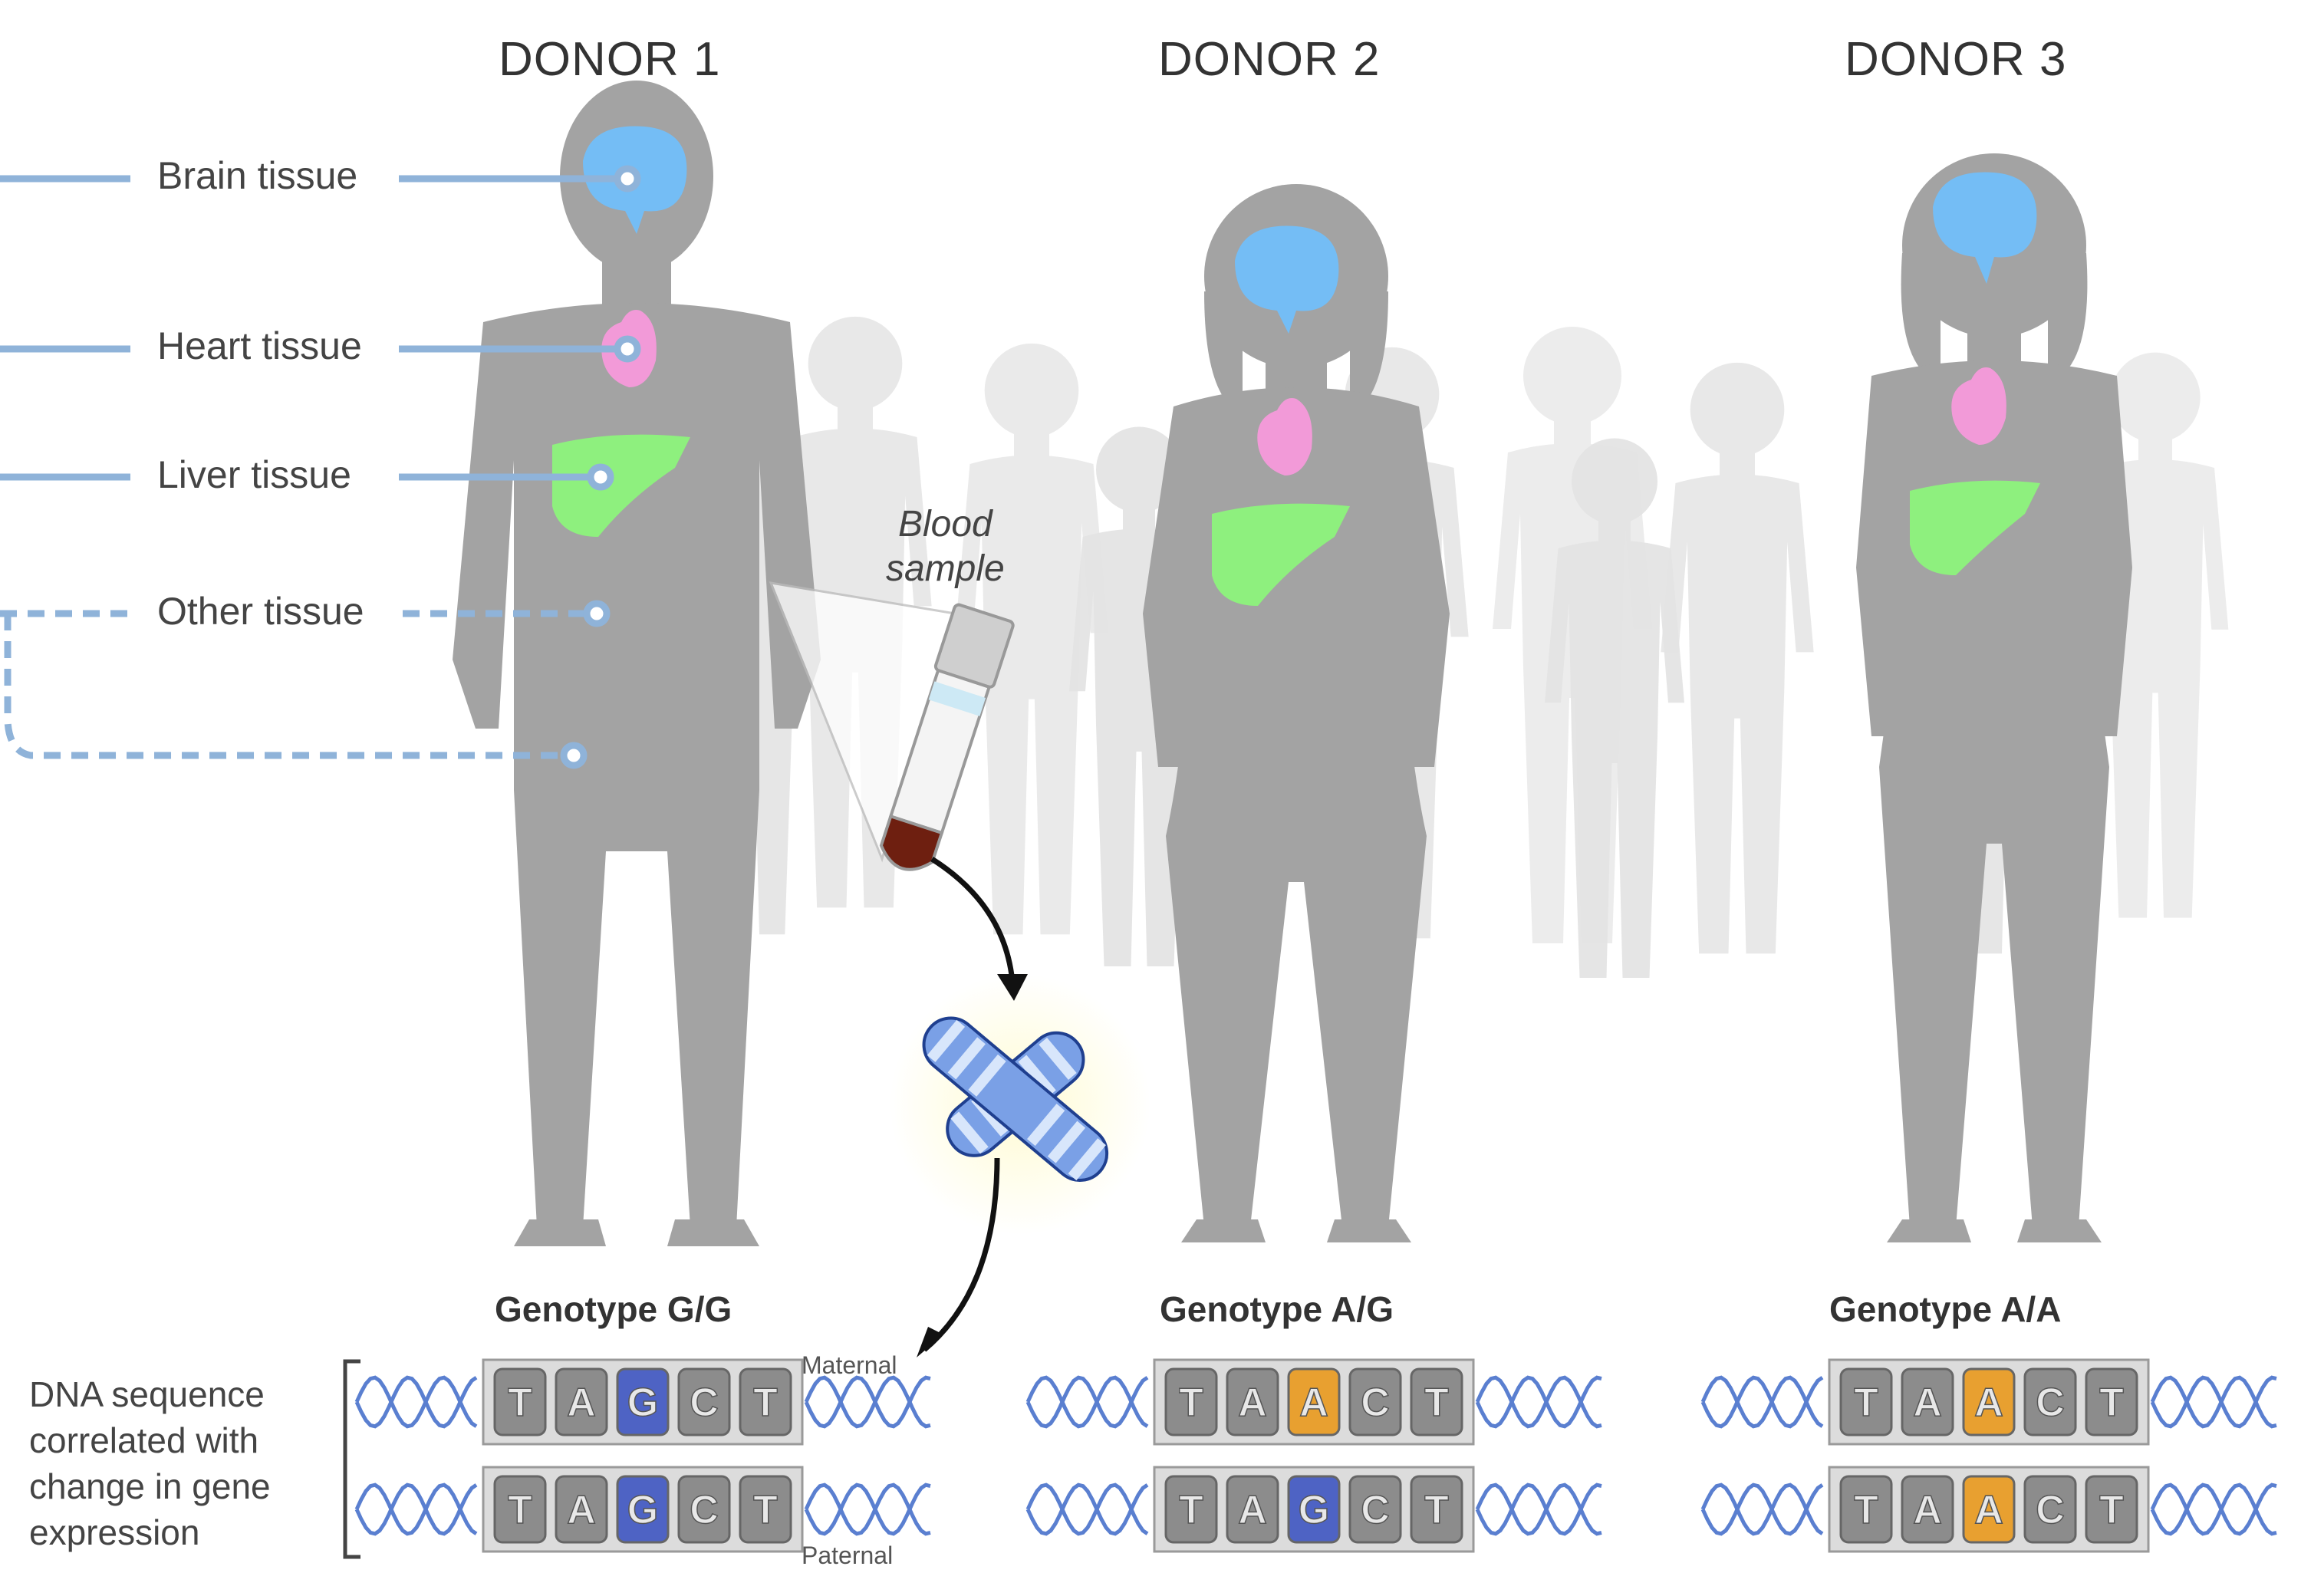 This screenshot has height=1596, width=2301. I want to click on other-tissue-label: Other tissue, so click(260, 611).